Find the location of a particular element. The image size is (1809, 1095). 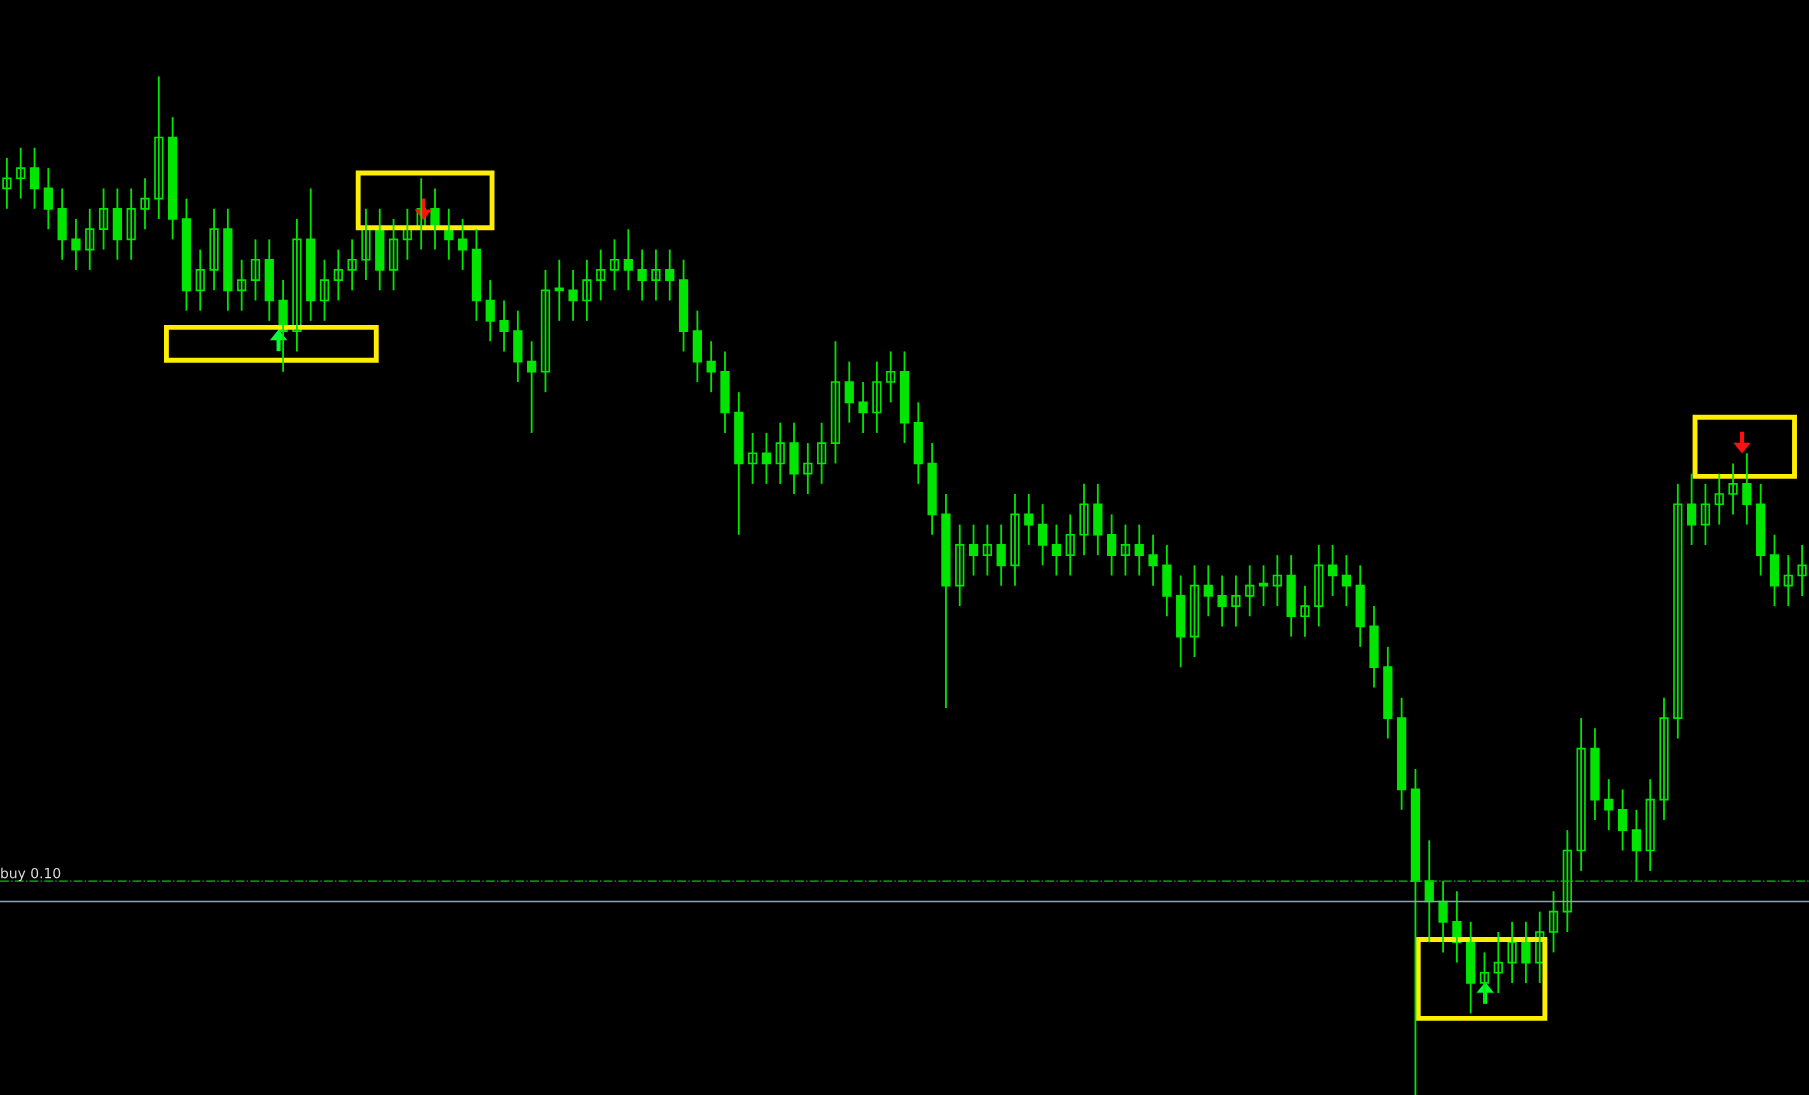

ref-line-label: buy 0.10 is located at coordinates (31, 874).